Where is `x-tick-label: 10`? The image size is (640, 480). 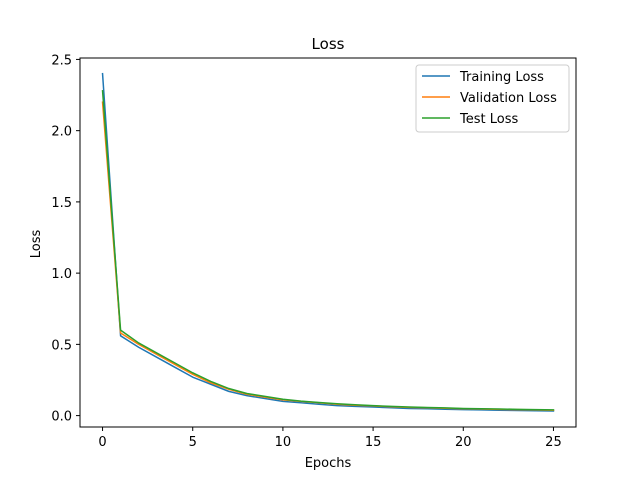
x-tick-label: 10 is located at coordinates (283, 442).